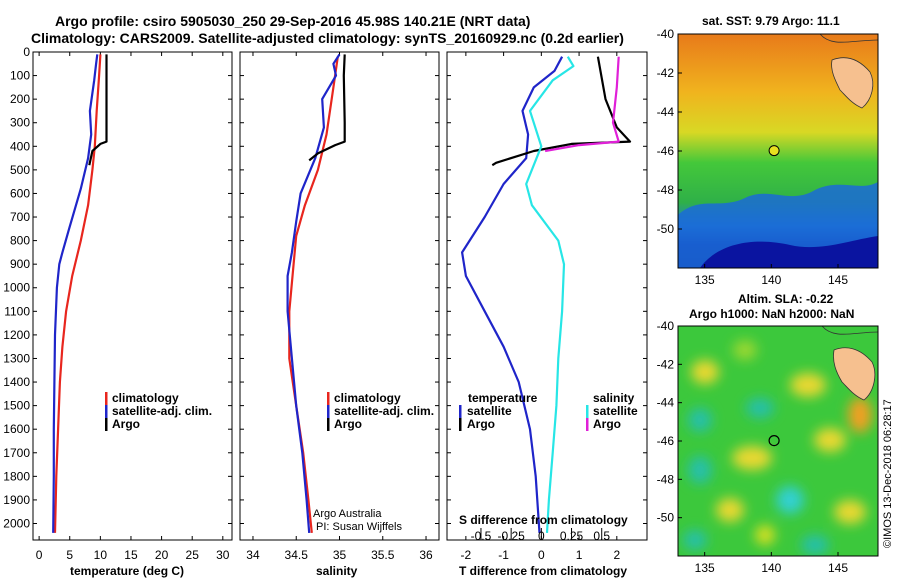 The height and width of the screenshot is (585, 900). Describe the element at coordinates (666, 364) in the screenshot. I see `map-y-tick-label: -42` at that location.